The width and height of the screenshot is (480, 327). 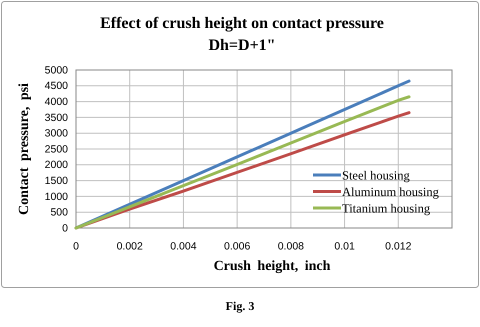 I want to click on y-tick-label: 3000, so click(x=56, y=134).